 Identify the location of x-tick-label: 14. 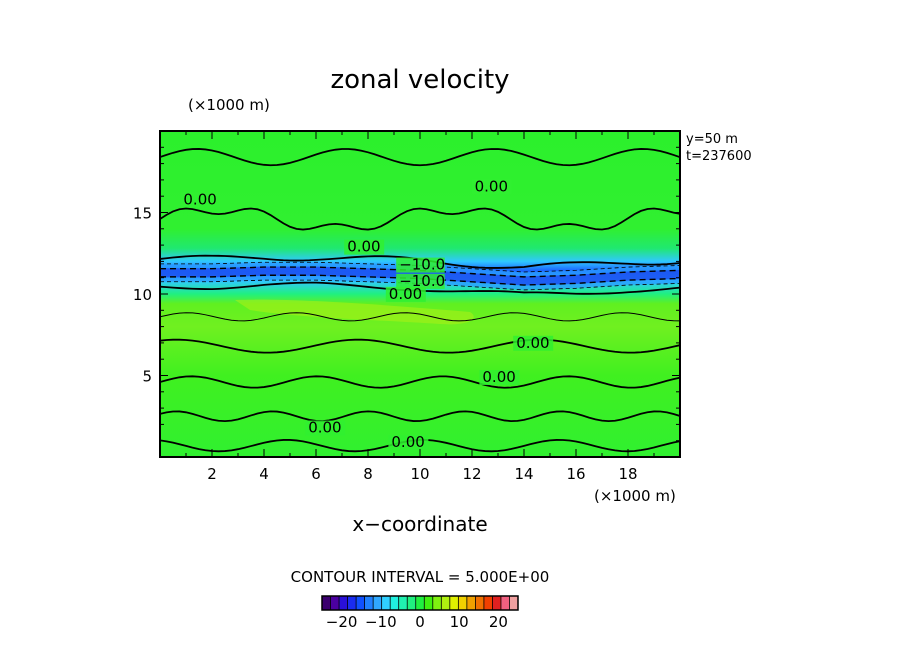
(523, 474).